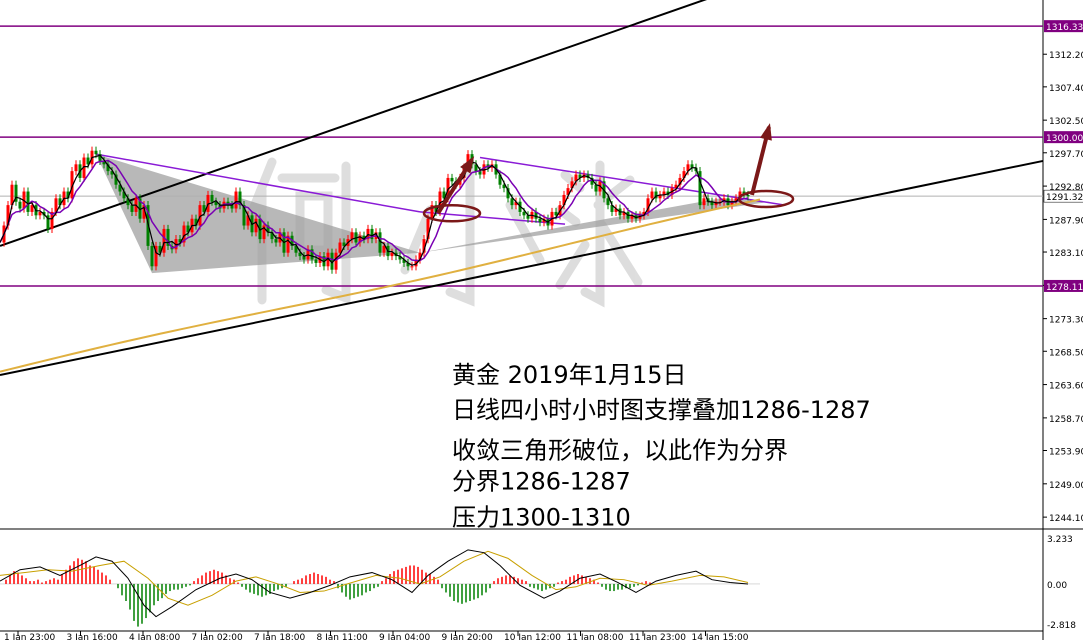 The height and width of the screenshot is (644, 1083). What do you see at coordinates (532, 636) in the screenshot?
I see `time-tick-label: 10 Jan 12:00` at bounding box center [532, 636].